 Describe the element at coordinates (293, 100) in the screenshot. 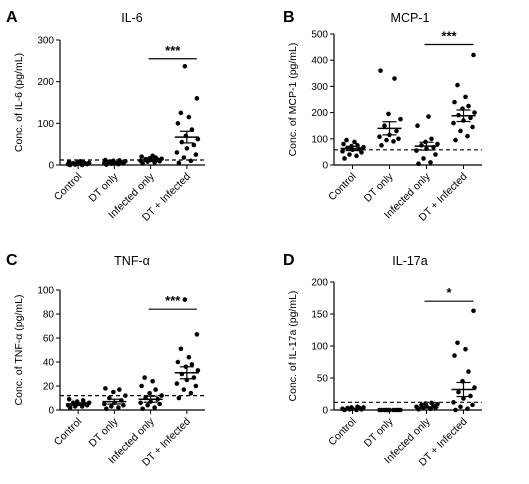

I see `y-axis-label: Conc. of MCP-1 (pg/mL)` at that location.